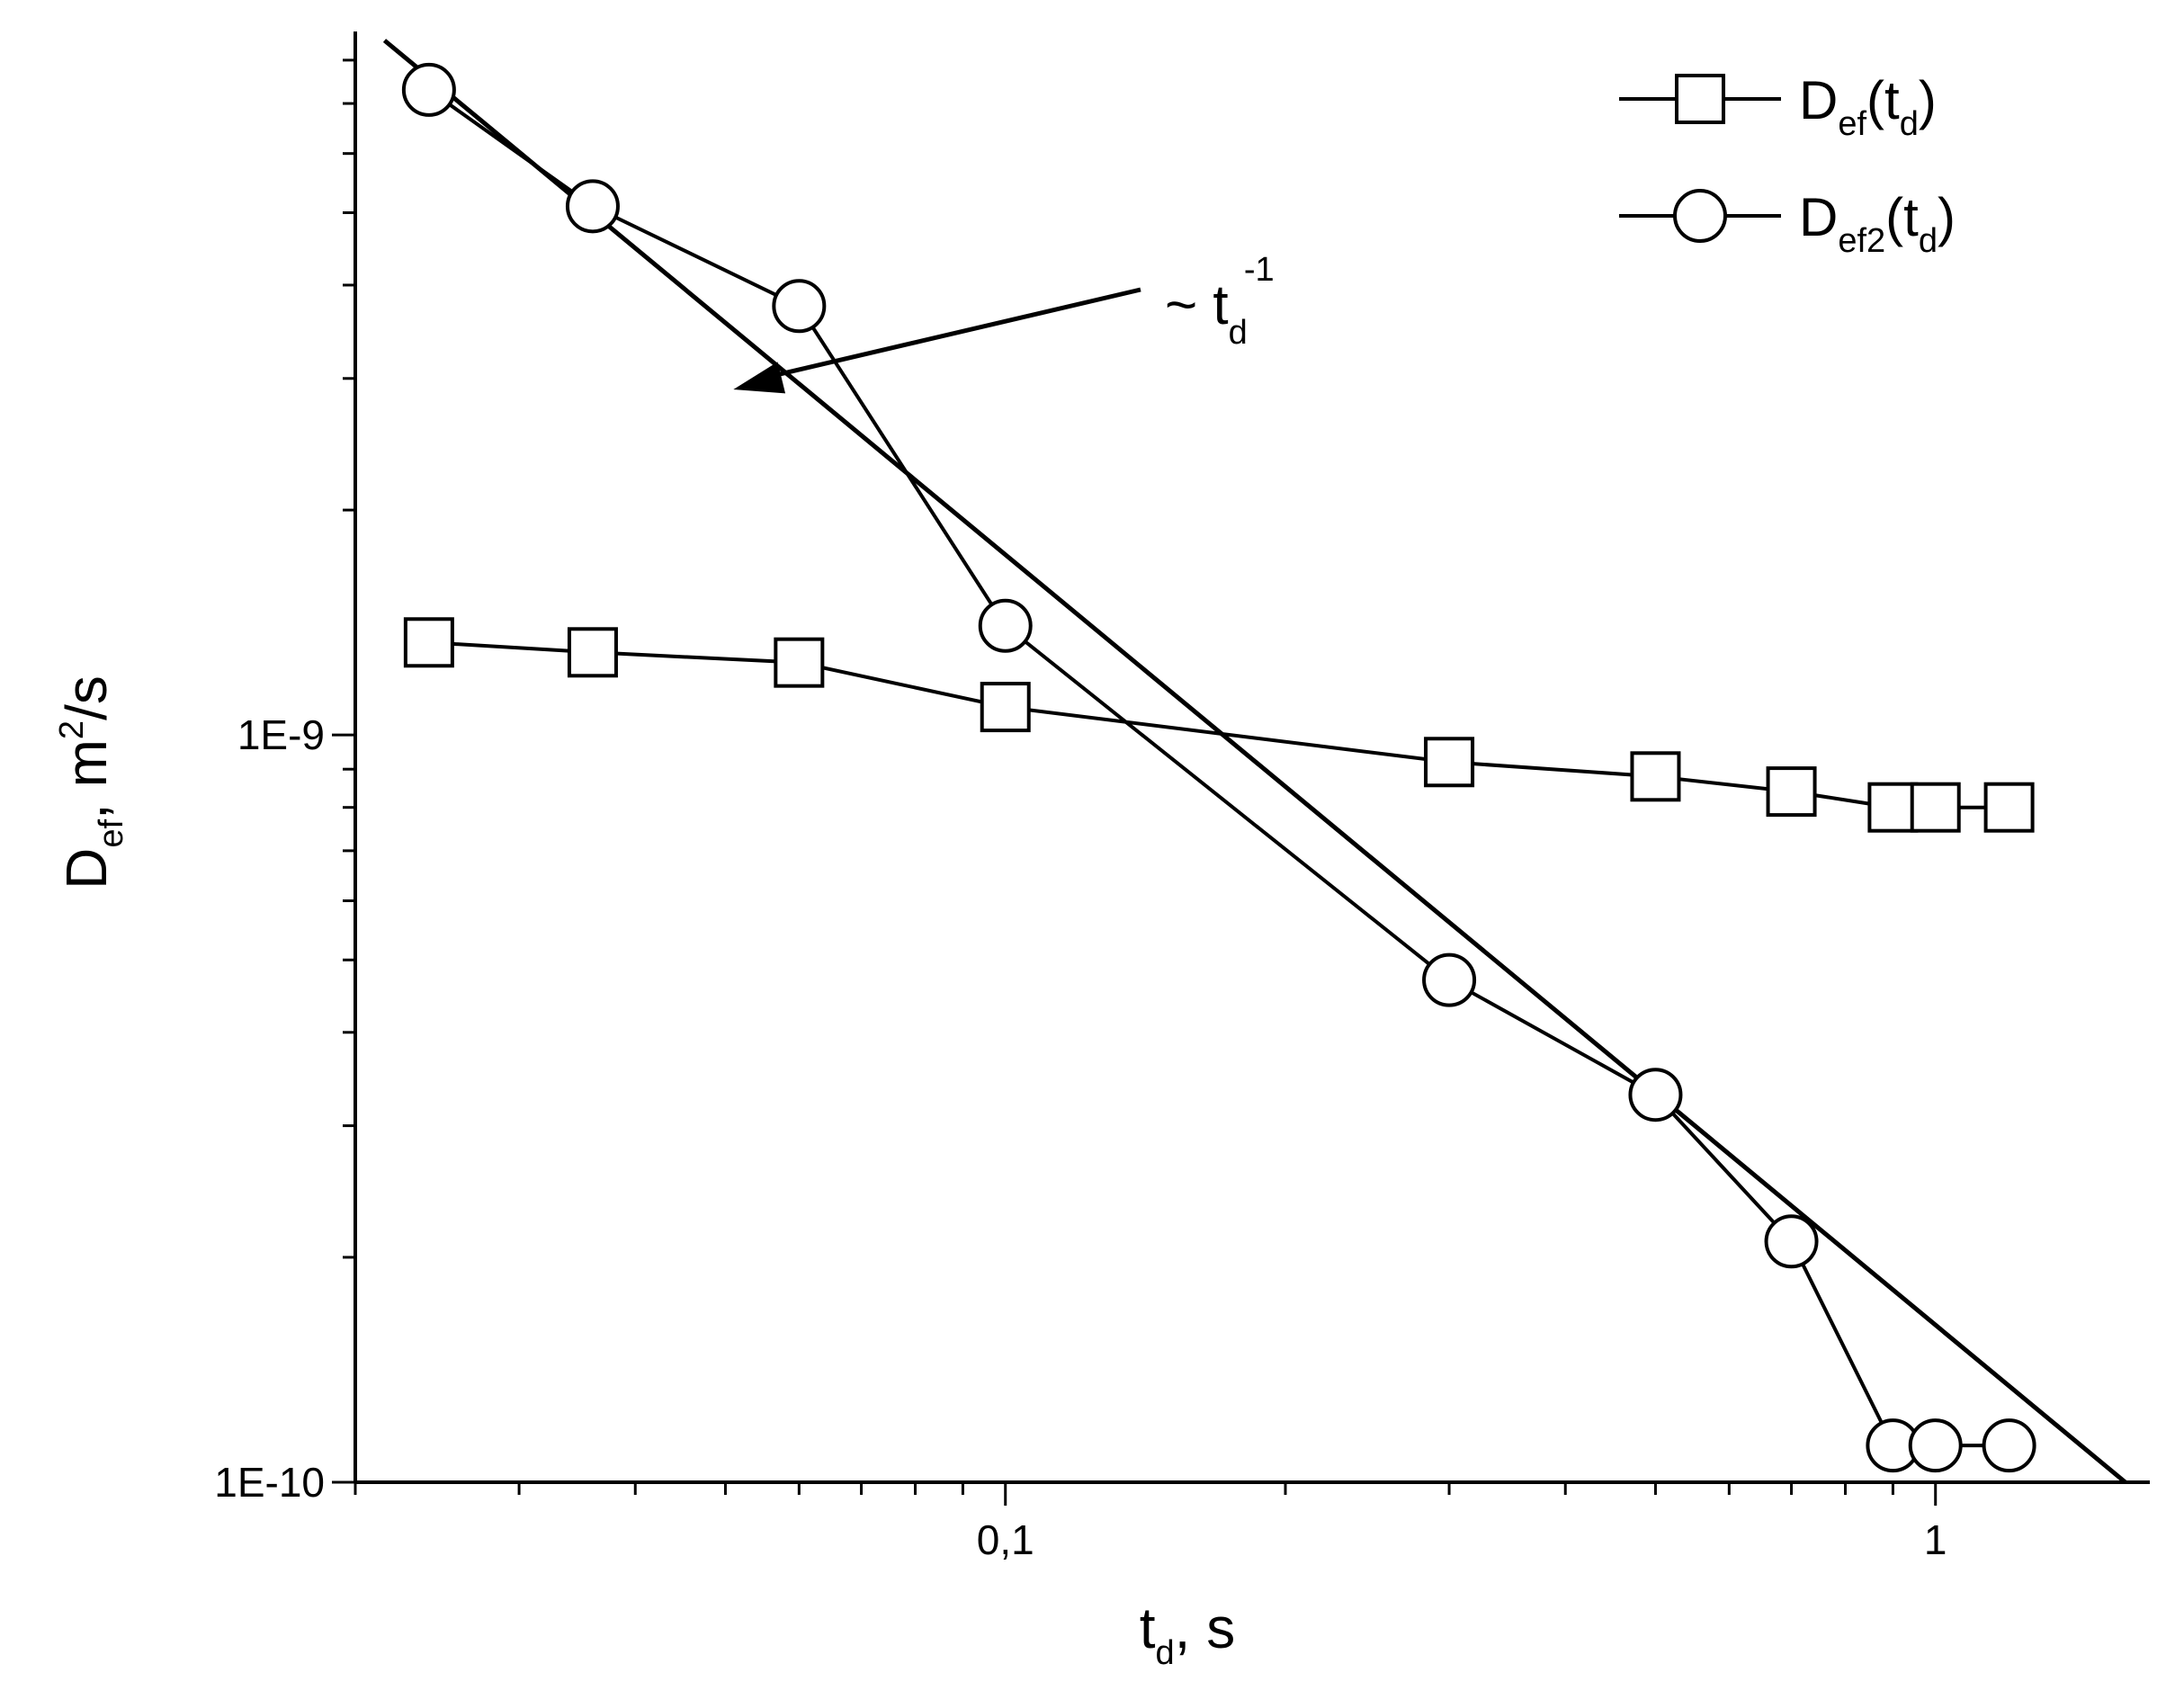 The image size is (2175, 1708). Describe the element at coordinates (281, 734) in the screenshot. I see `y-tick-label: 1E-9` at that location.